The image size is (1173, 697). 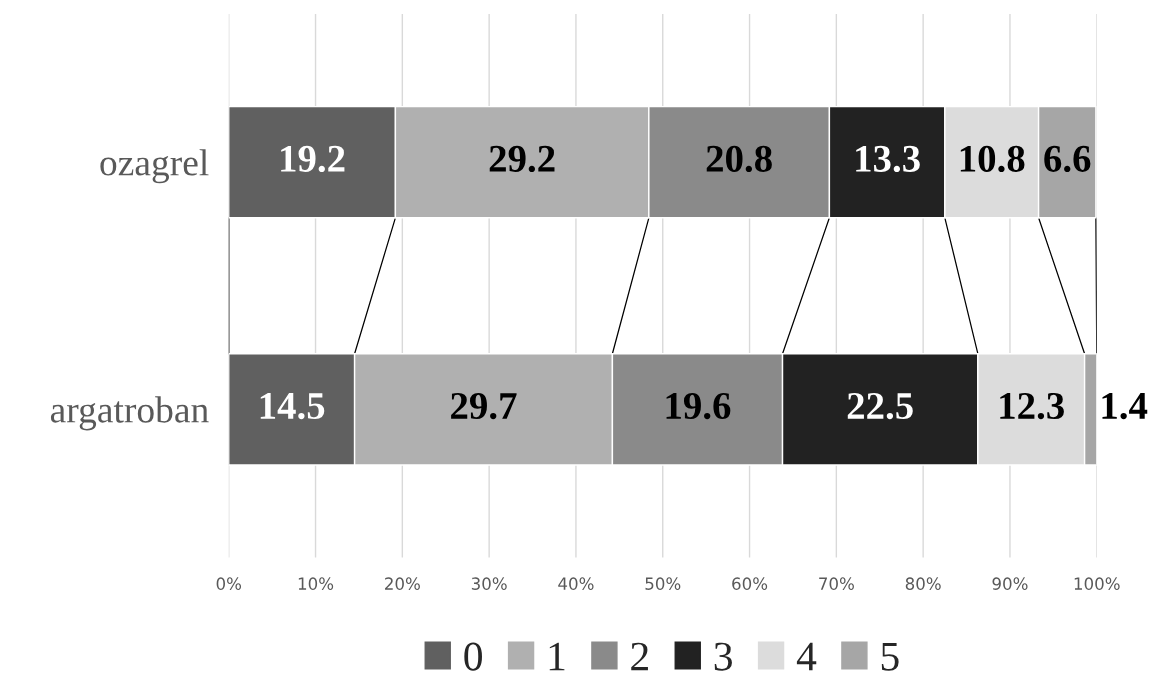 I want to click on x-tick-label: 30%, so click(x=489, y=583).